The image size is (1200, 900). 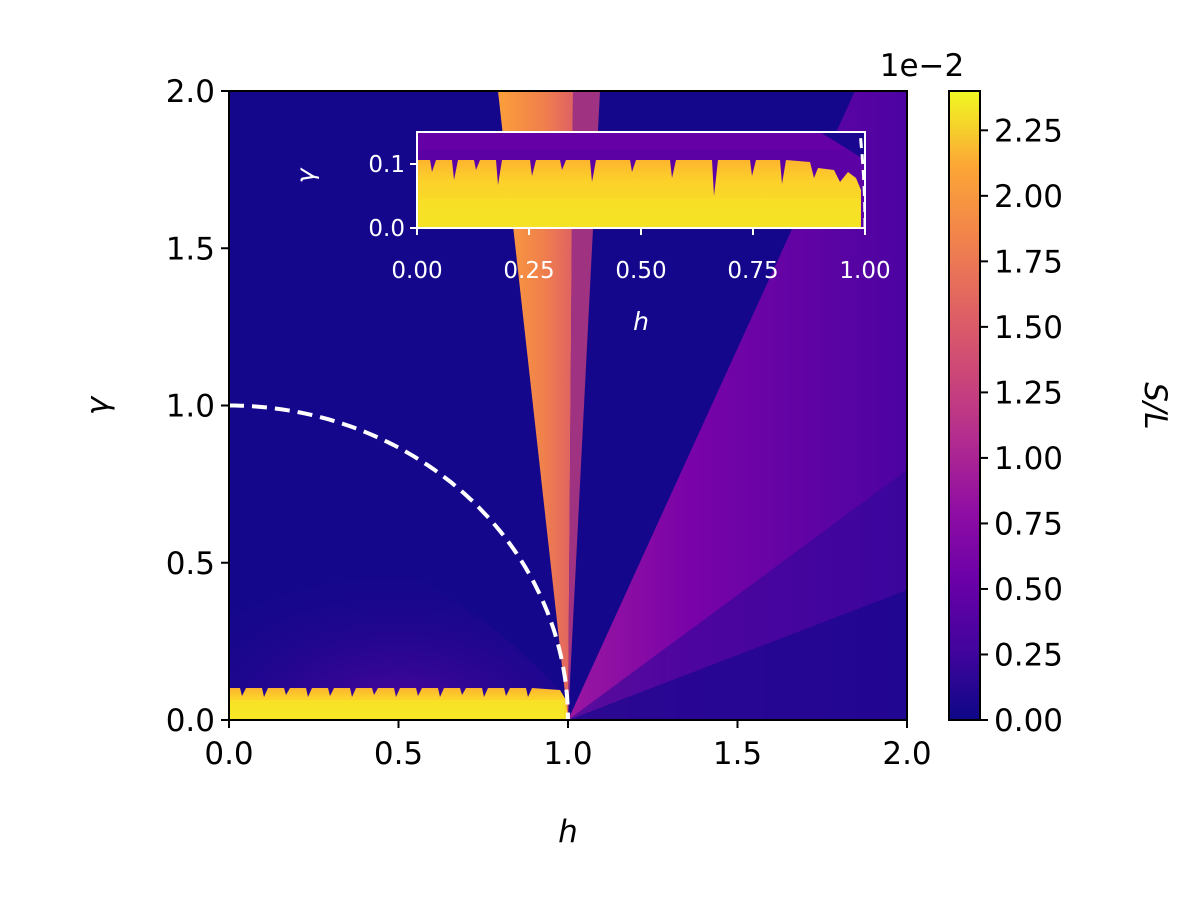 What do you see at coordinates (392, 197) in the screenshot?
I see `inset-y-axis: 0.0 0.1` at bounding box center [392, 197].